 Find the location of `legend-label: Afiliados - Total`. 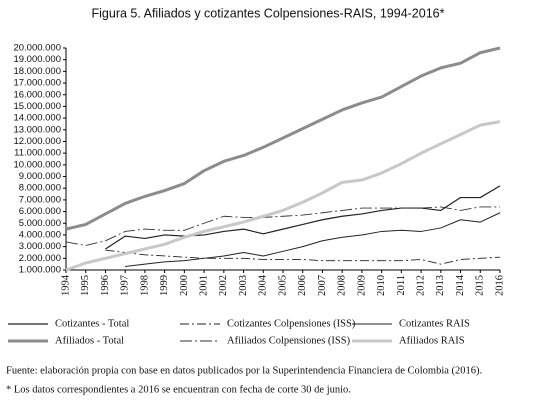

legend-label: Afiliados - Total is located at coordinates (89, 340).